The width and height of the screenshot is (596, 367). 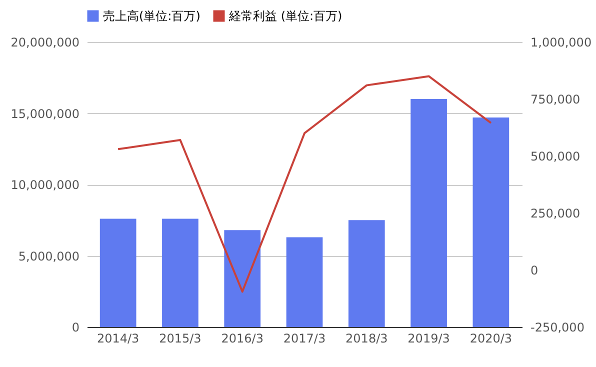 I want to click on x-tick-label: 2016/3, so click(x=242, y=339).